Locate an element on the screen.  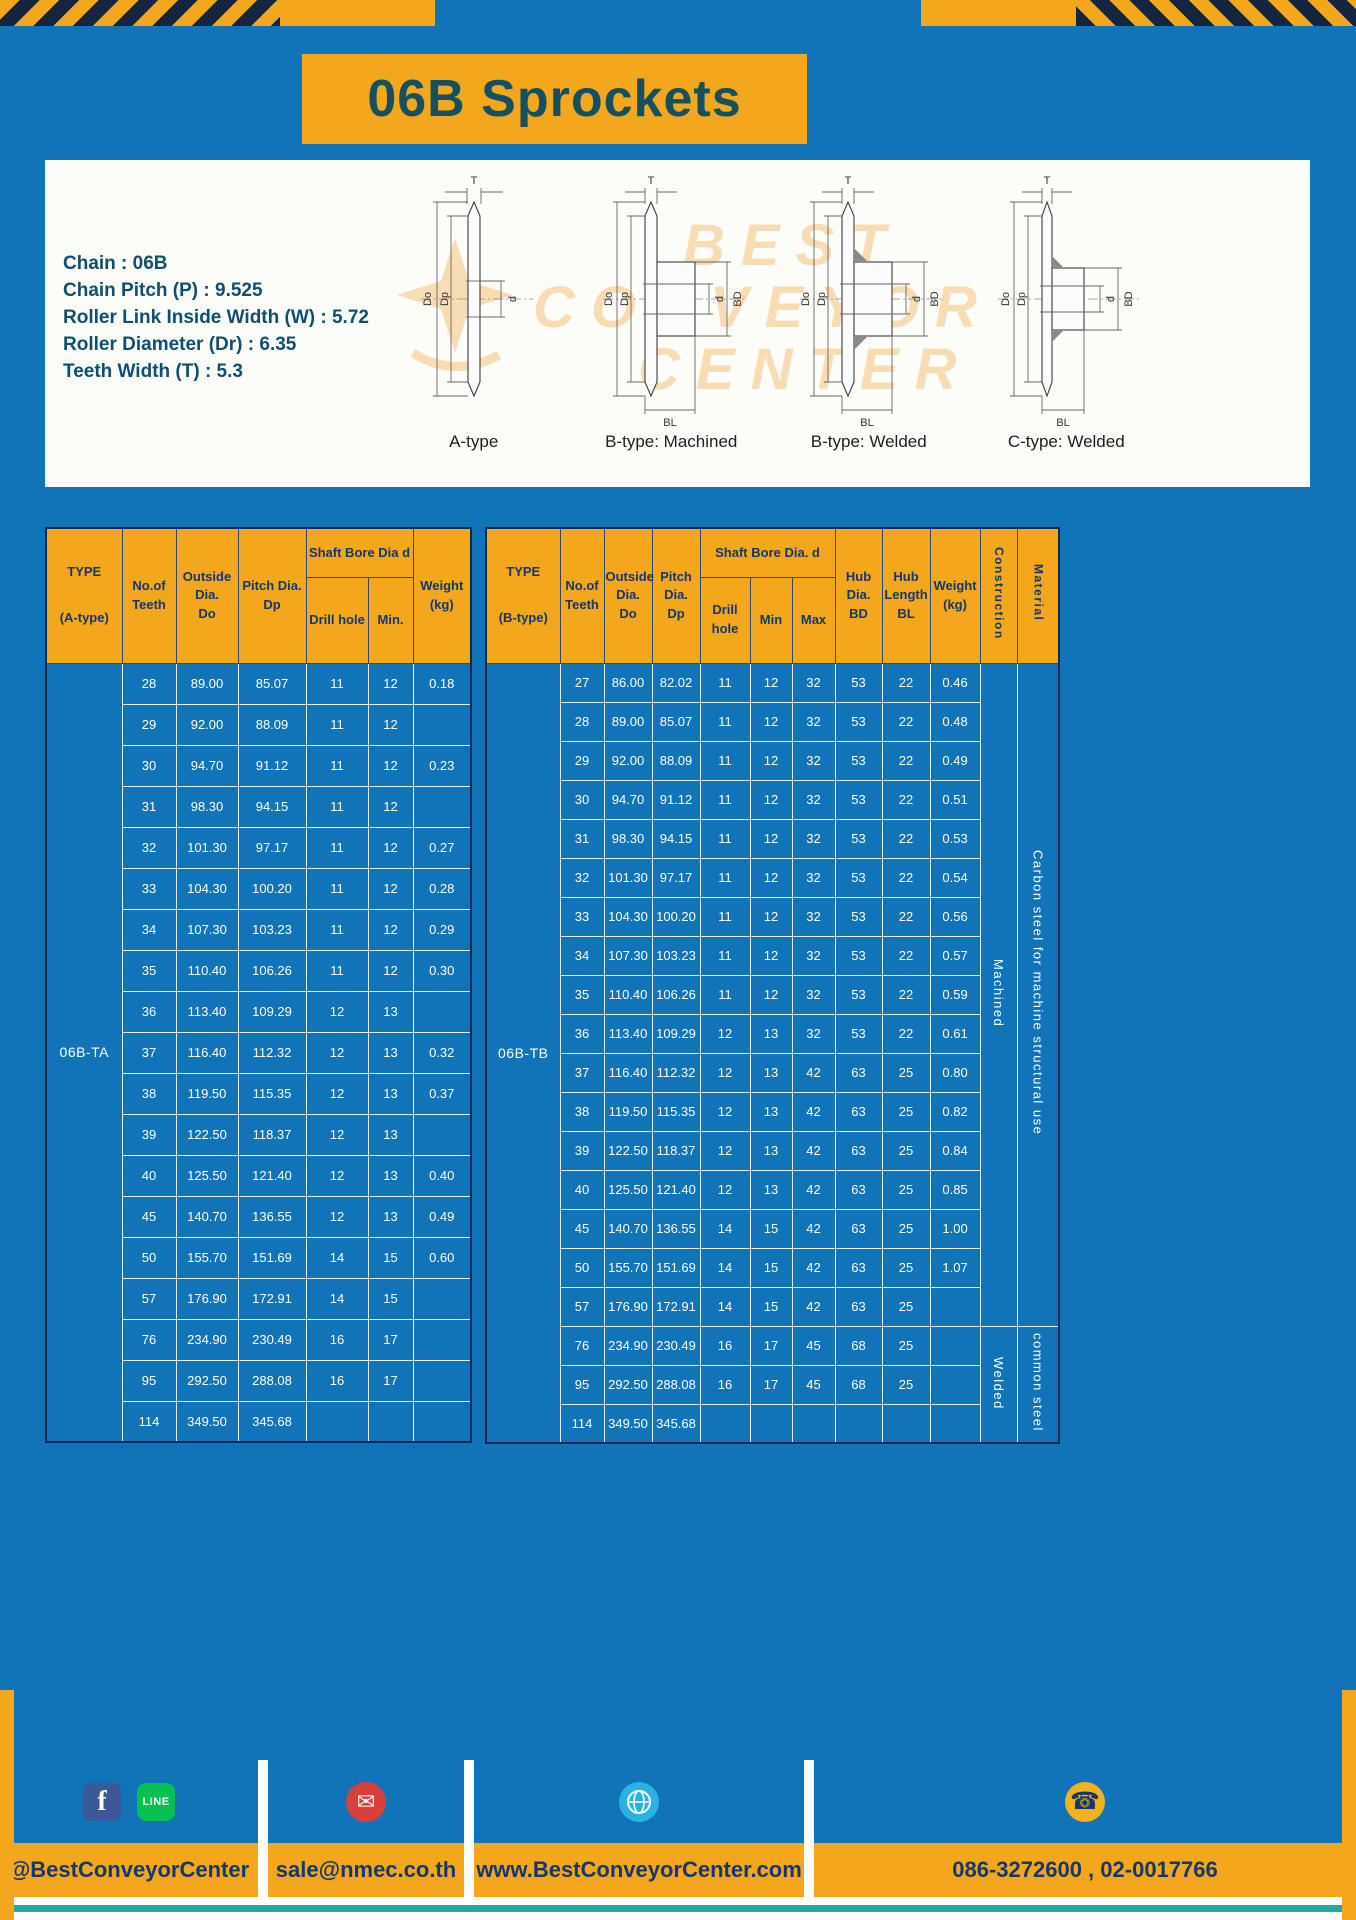
table-cell: 106.26 is located at coordinates (272, 970).